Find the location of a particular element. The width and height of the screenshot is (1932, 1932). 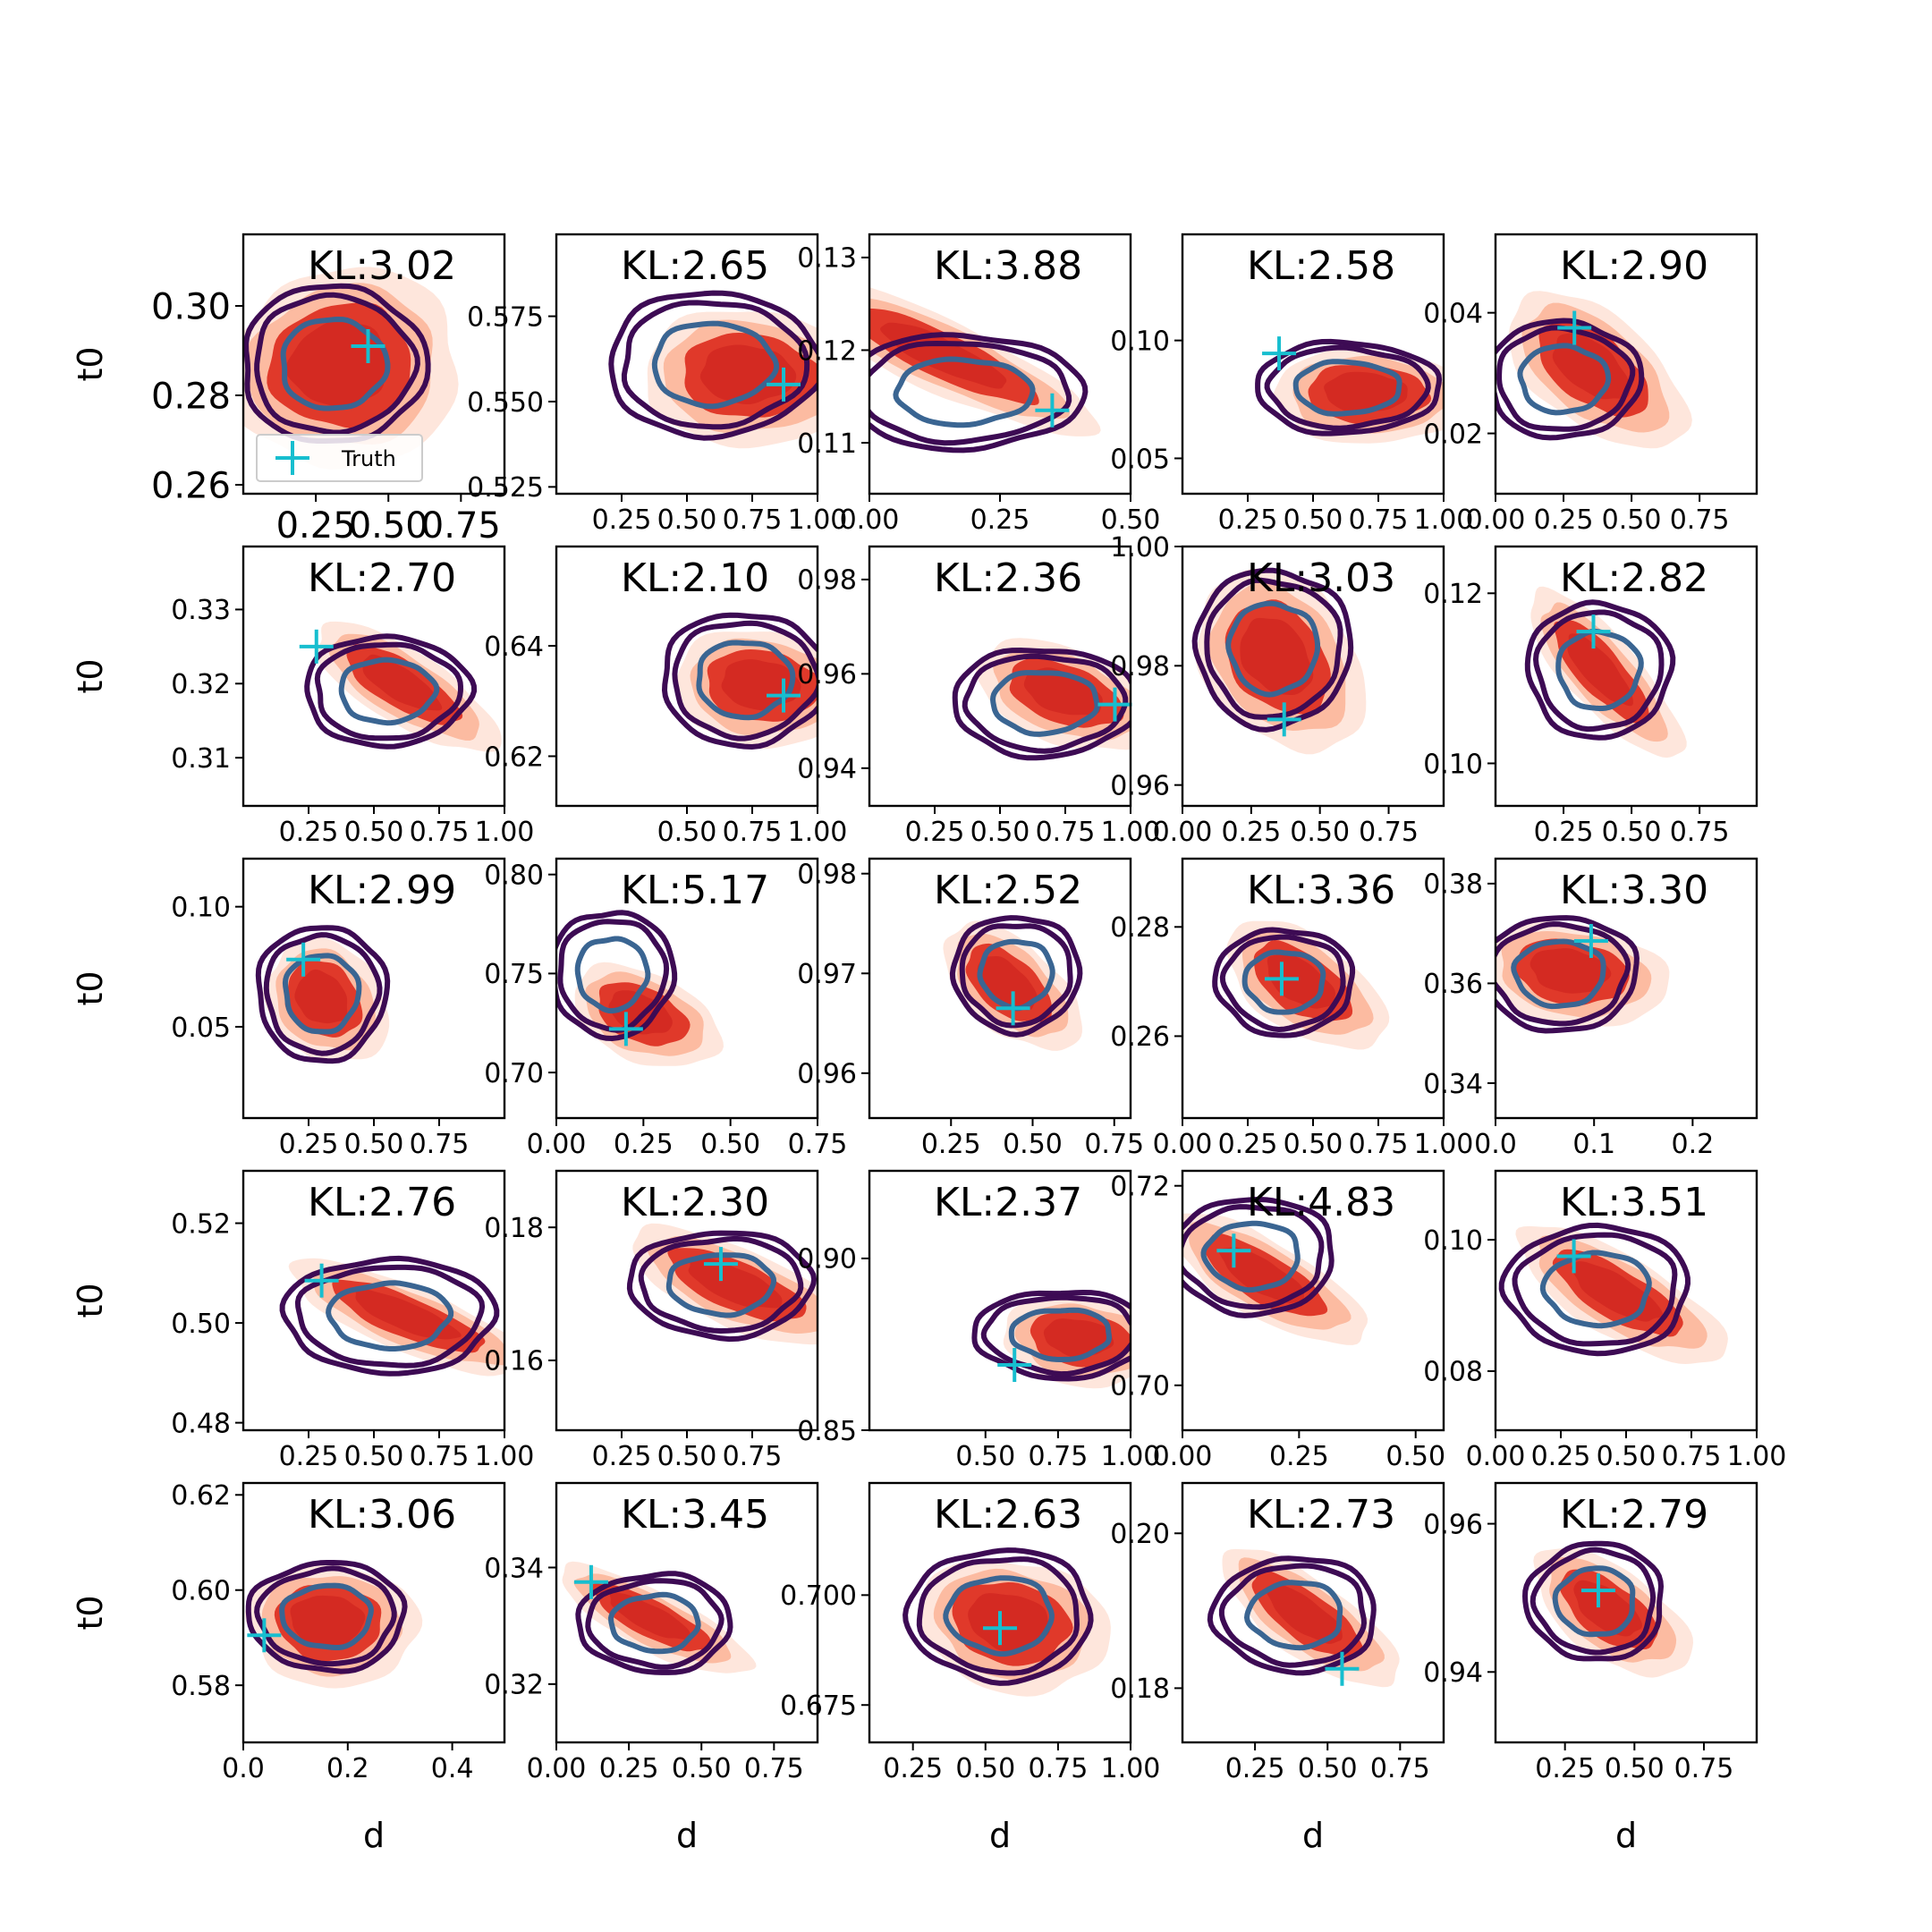

panel-14: 0.00 0.25 0.50 0.75 1.00 0.26 0.28 KL:3.36 is located at coordinates (1292, 1008).